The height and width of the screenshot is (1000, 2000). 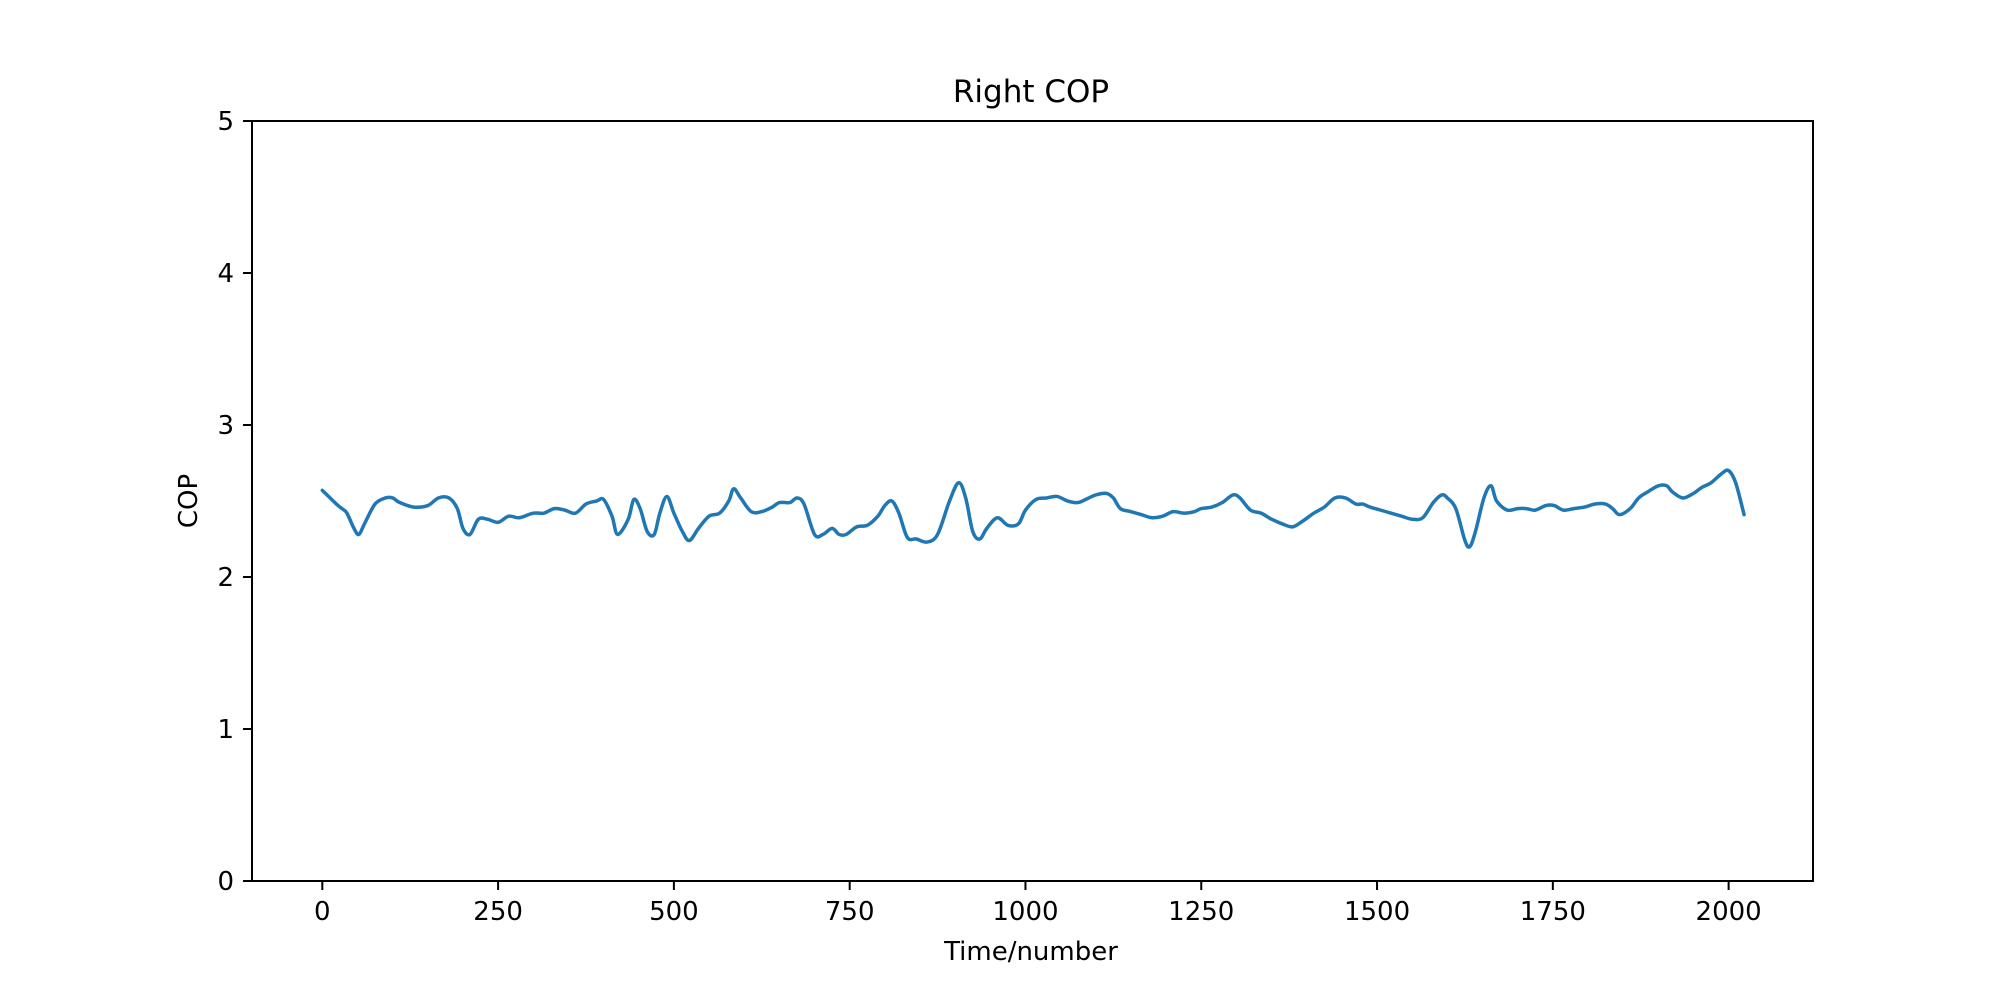 What do you see at coordinates (225, 274) in the screenshot?
I see `y-tick-label: 4` at bounding box center [225, 274].